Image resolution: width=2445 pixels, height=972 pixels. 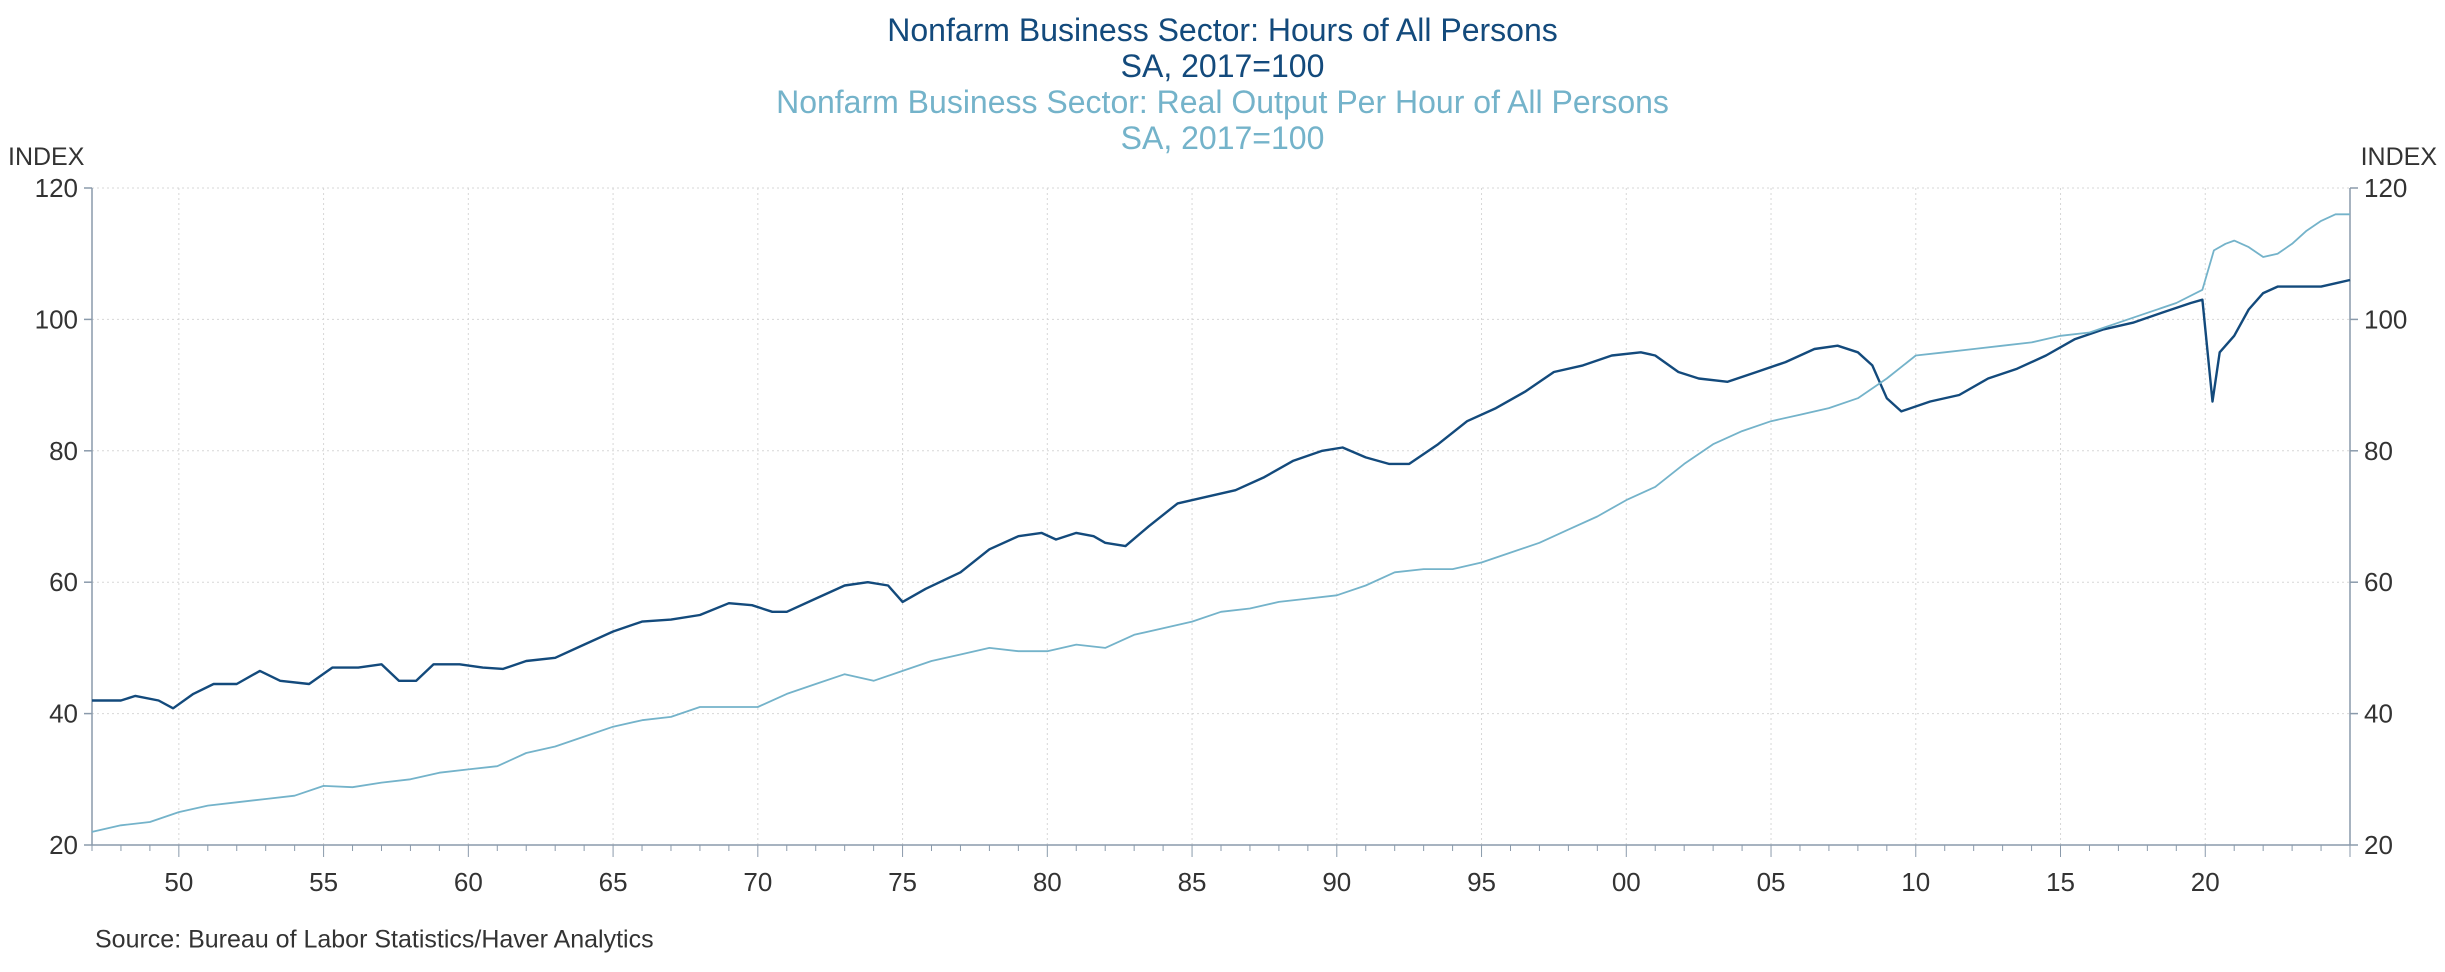 I want to click on x-tick-label: 60, so click(x=468, y=882).